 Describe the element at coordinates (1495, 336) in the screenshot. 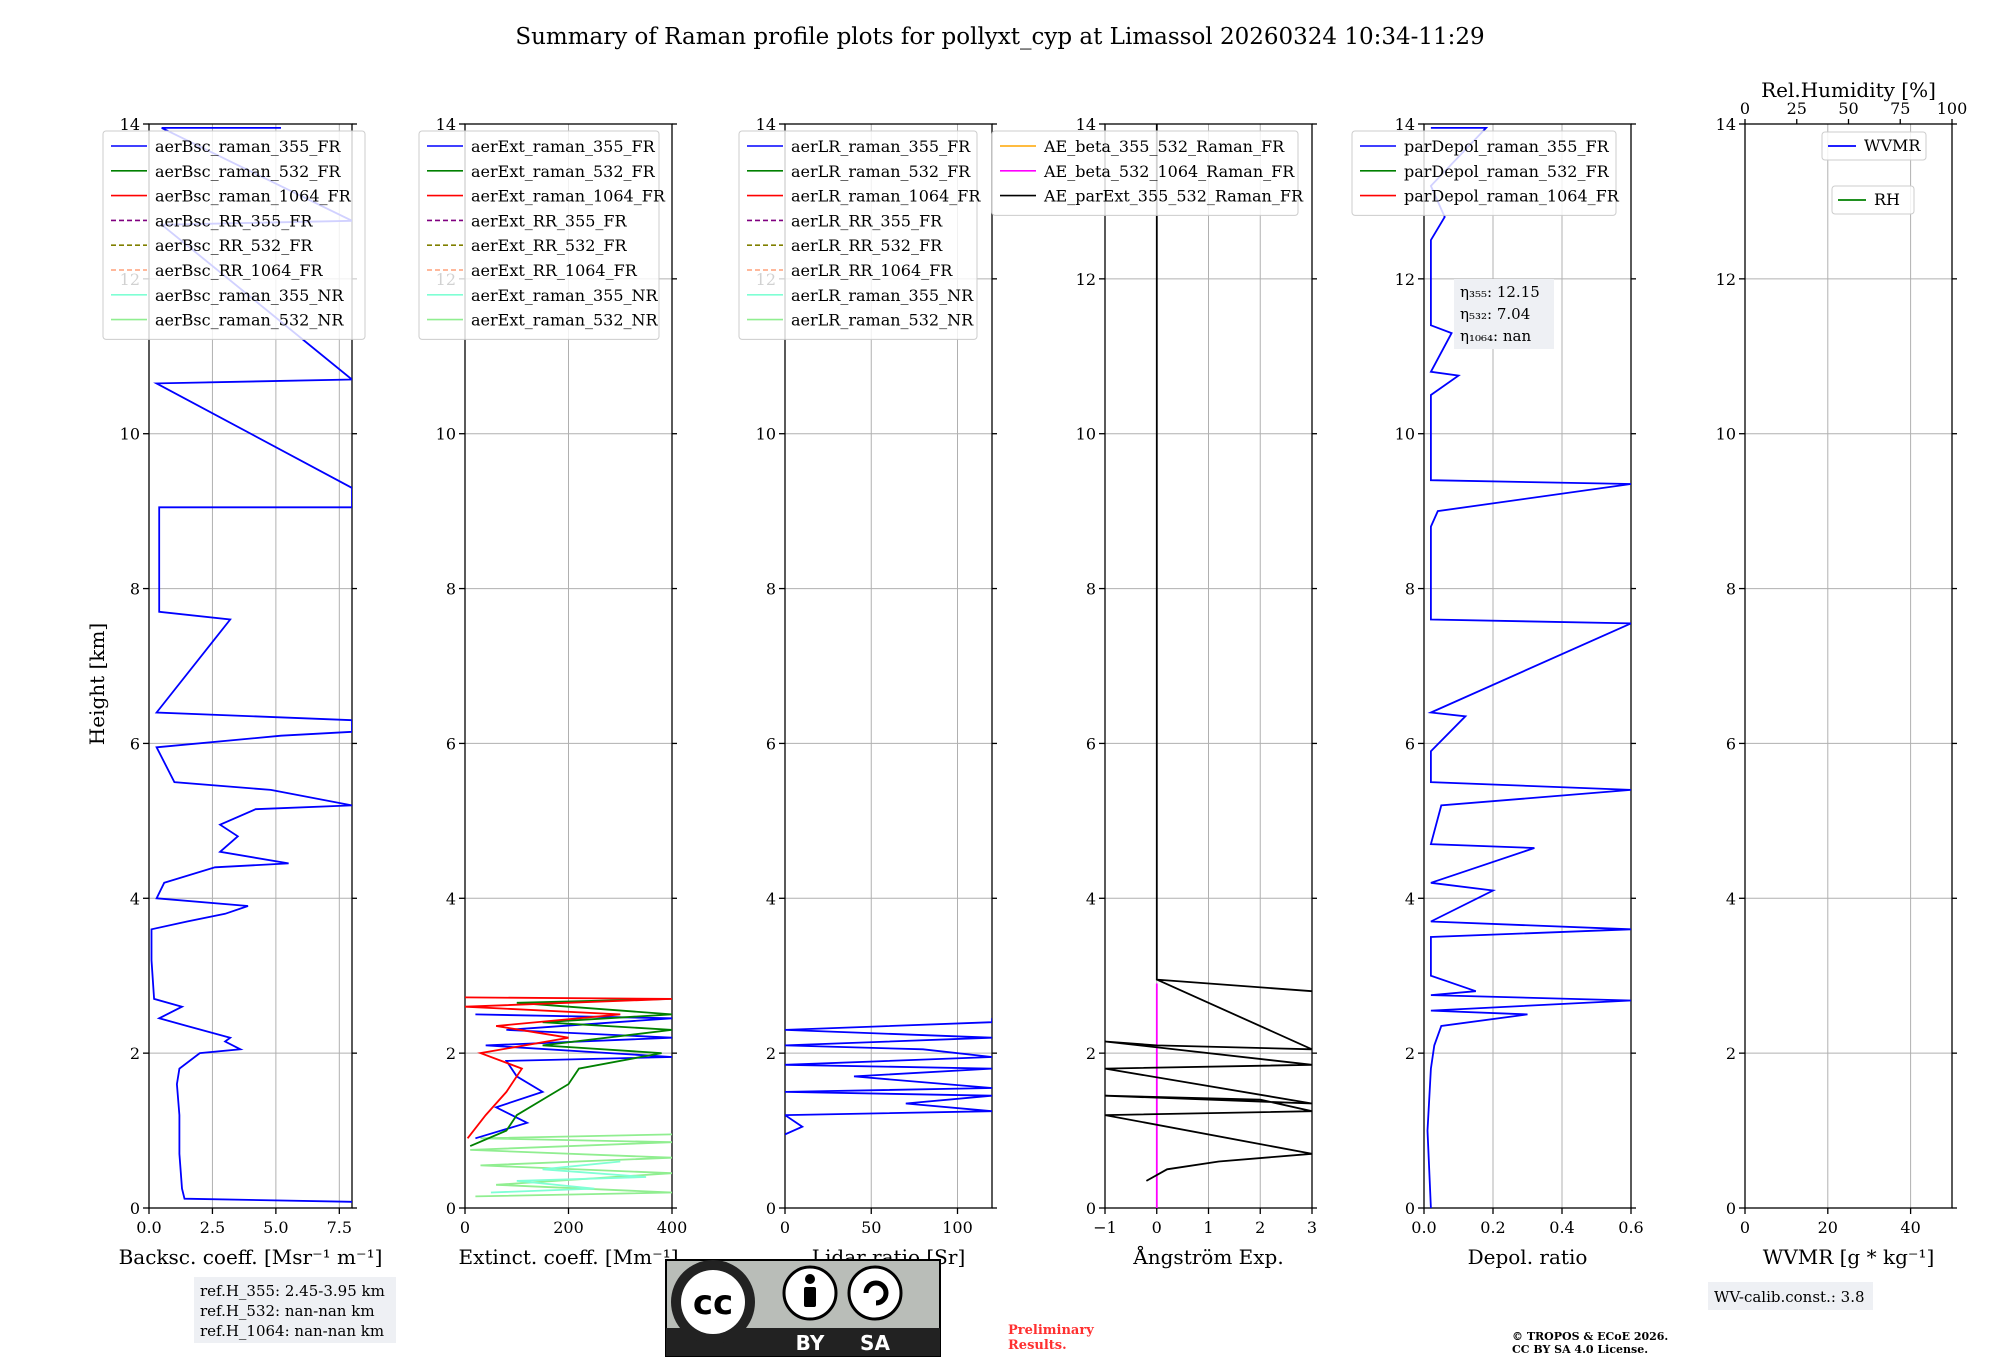

I see `depol-annotation-line: η₁₀₆₄: nan` at that location.